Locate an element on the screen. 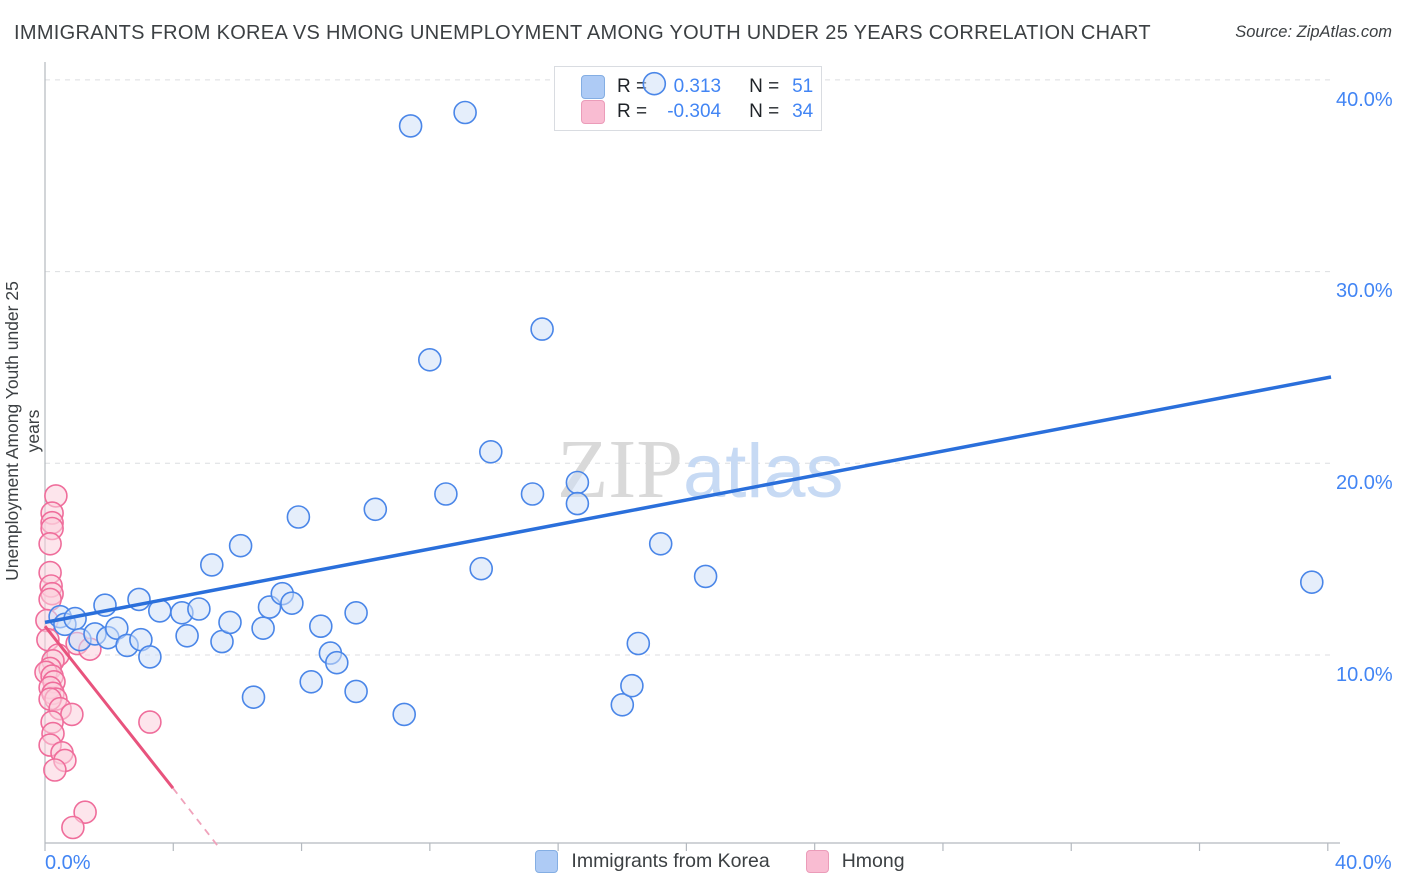 This screenshot has height=892, width=1406. r-value-korea: 0.313 is located at coordinates (697, 86).